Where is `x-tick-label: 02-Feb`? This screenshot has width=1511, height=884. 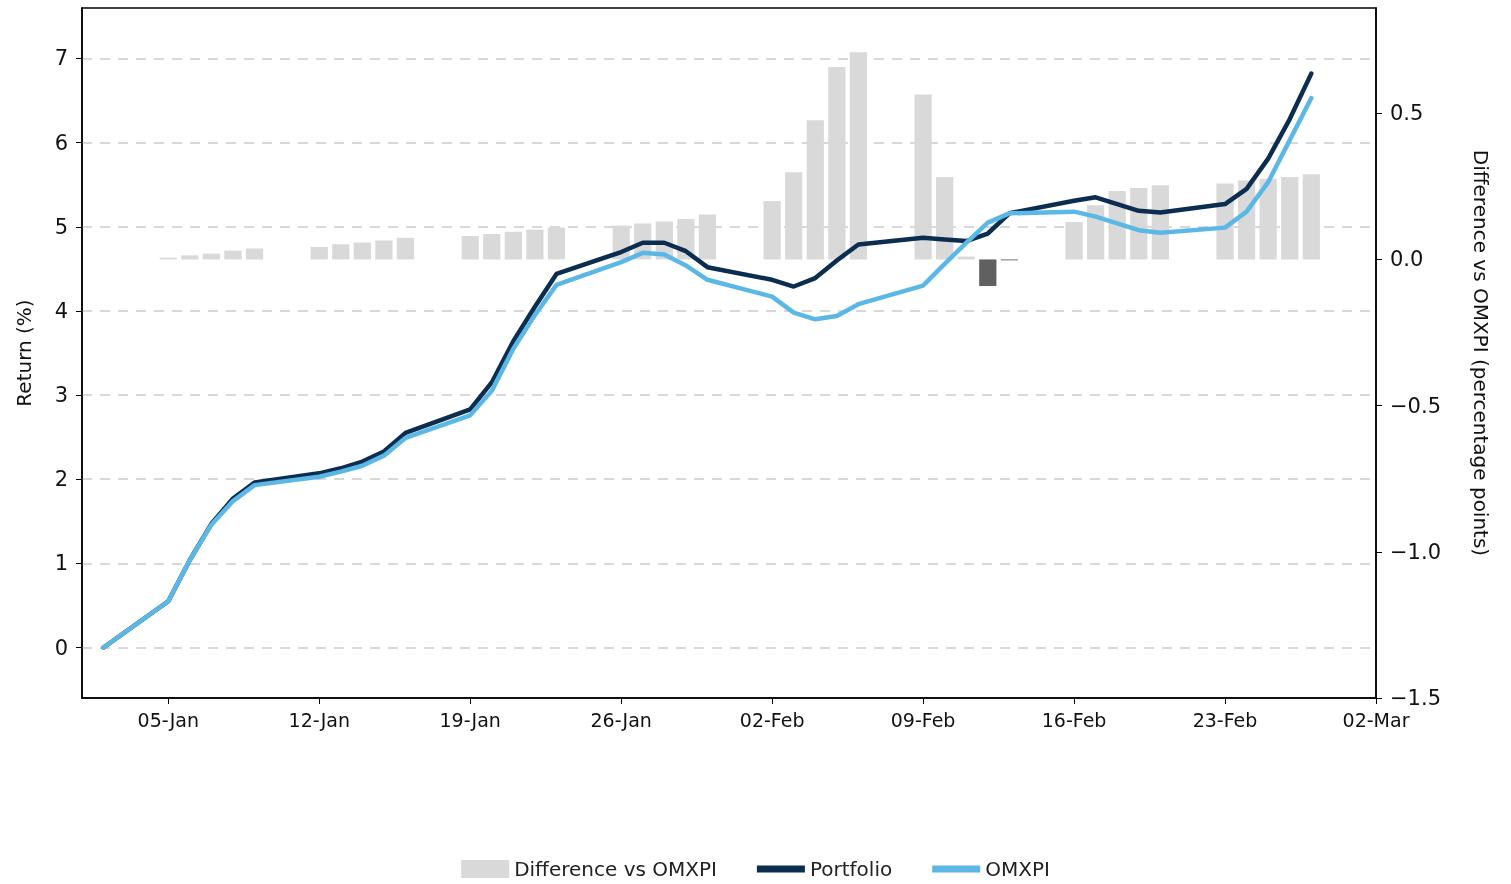 x-tick-label: 02-Feb is located at coordinates (772, 719).